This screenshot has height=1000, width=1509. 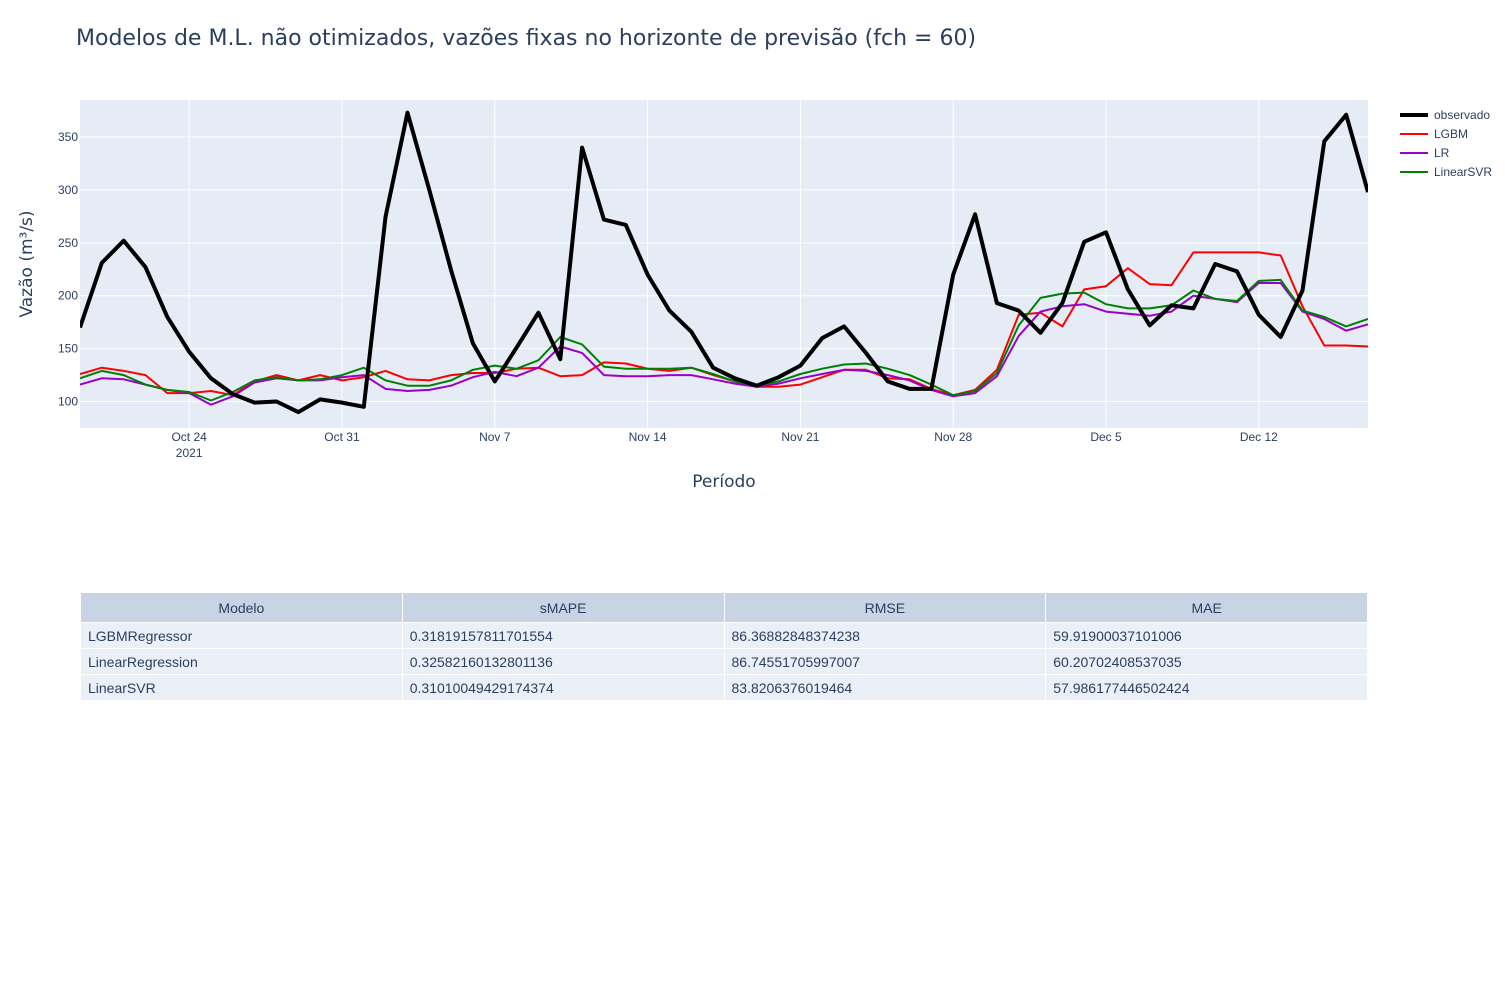 What do you see at coordinates (68, 243) in the screenshot?
I see `y-tick-label: 250` at bounding box center [68, 243].